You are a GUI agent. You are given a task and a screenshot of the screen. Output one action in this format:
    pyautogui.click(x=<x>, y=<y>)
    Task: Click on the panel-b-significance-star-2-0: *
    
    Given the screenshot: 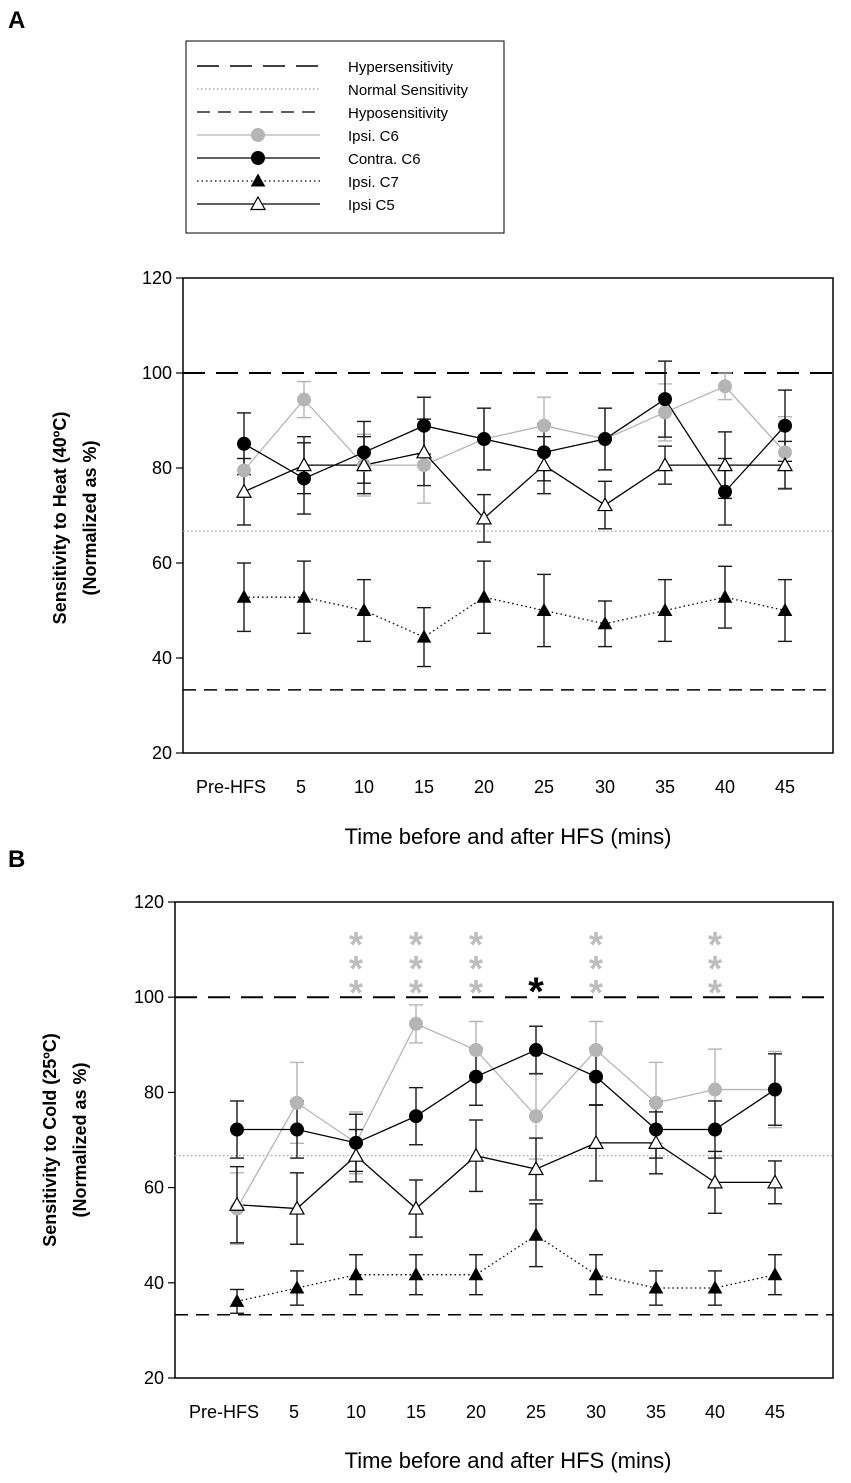 What is the action you would take?
    pyautogui.click(x=476, y=944)
    